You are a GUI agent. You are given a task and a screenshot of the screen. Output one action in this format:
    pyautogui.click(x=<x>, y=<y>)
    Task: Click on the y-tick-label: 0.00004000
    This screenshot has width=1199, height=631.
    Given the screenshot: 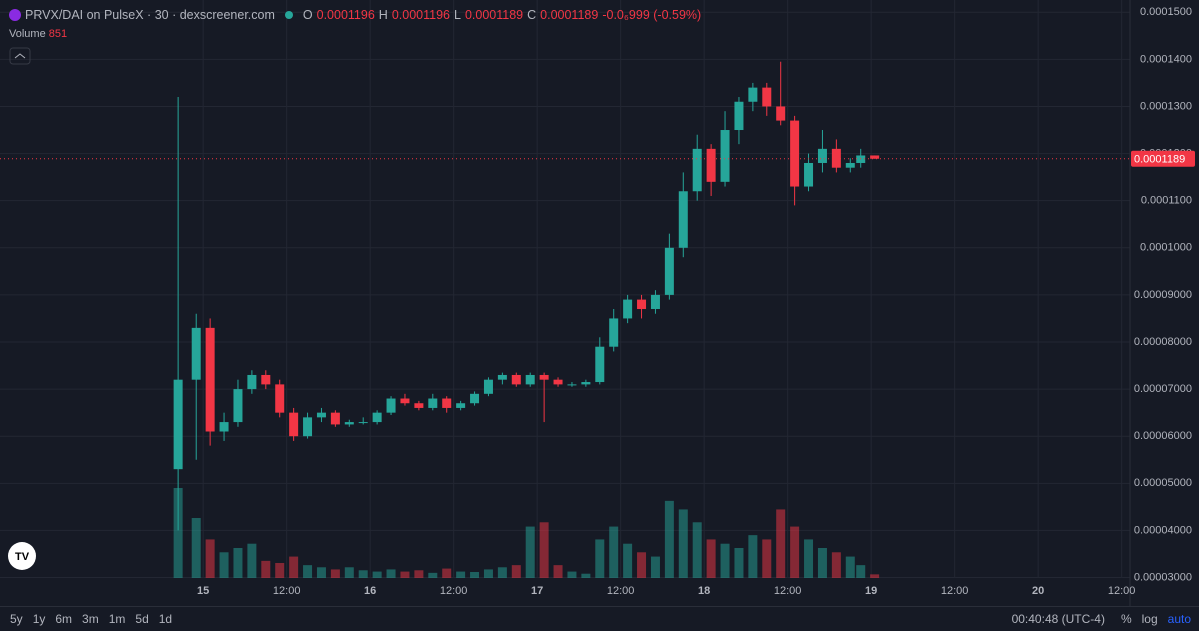 What is the action you would take?
    pyautogui.click(x=1163, y=530)
    